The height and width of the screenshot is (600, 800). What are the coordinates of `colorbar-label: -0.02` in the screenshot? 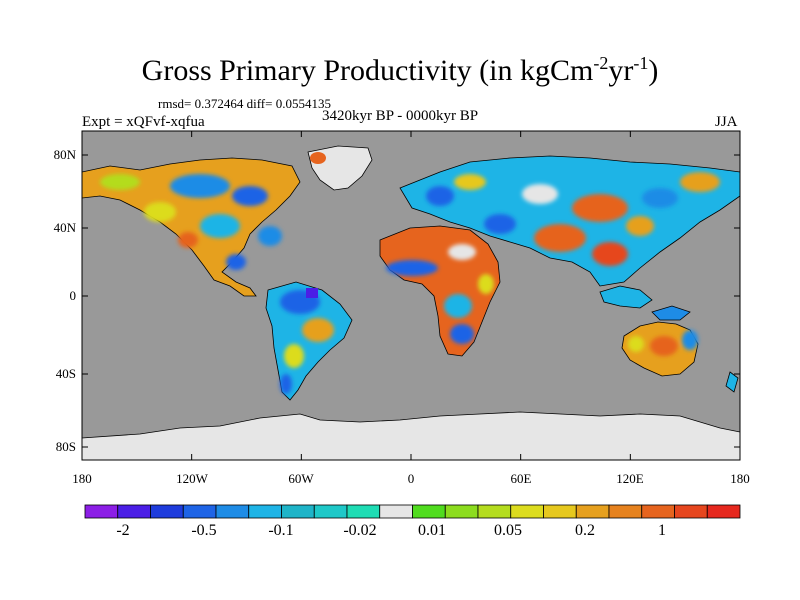 It's located at (359, 530).